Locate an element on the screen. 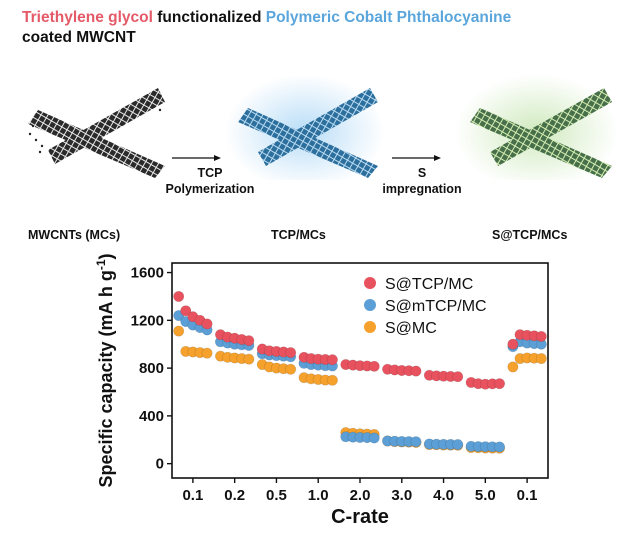 This screenshot has width=630, height=545. title-part-2: functionalized is located at coordinates (209, 17).